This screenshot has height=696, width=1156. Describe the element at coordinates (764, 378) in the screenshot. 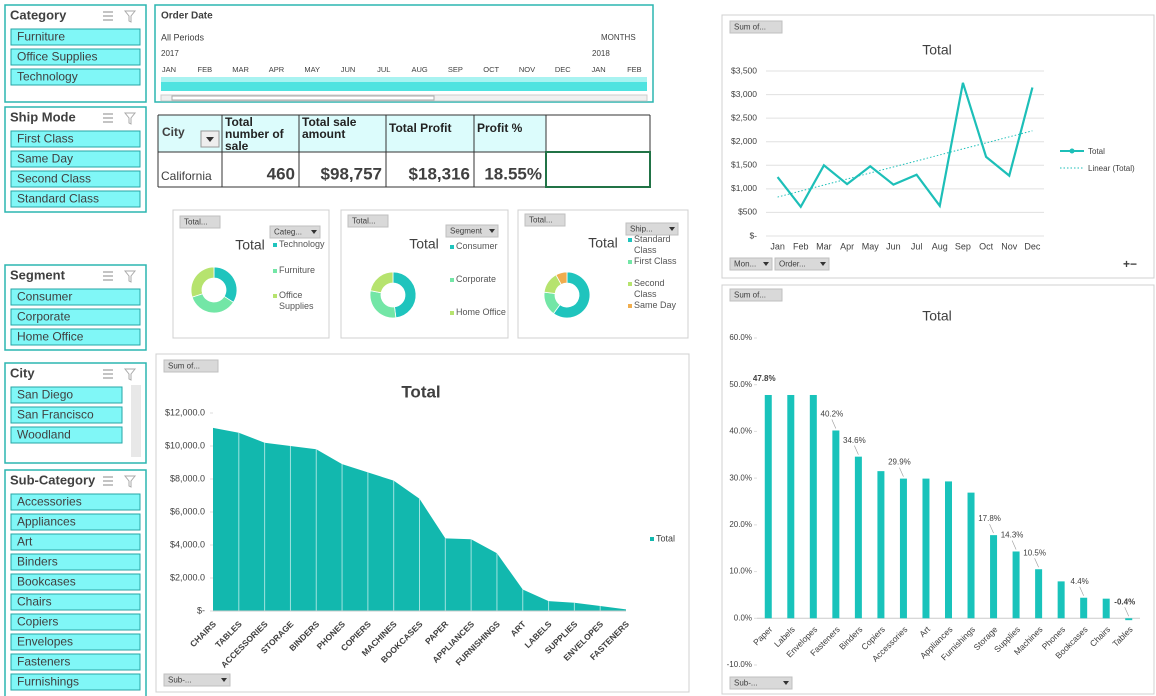

I see `data-label: 47.8%` at that location.